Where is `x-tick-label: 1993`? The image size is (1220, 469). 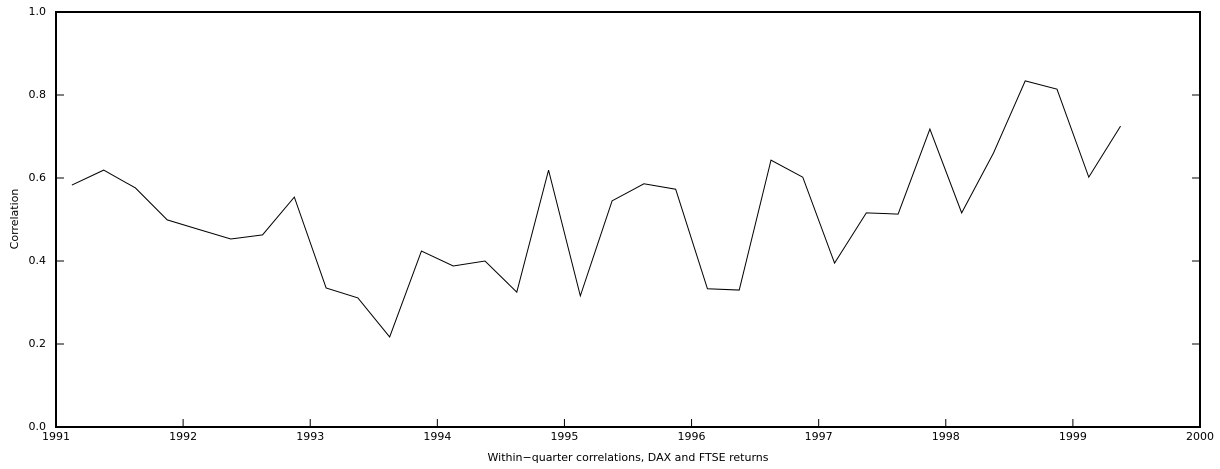
x-tick-label: 1993 is located at coordinates (310, 436).